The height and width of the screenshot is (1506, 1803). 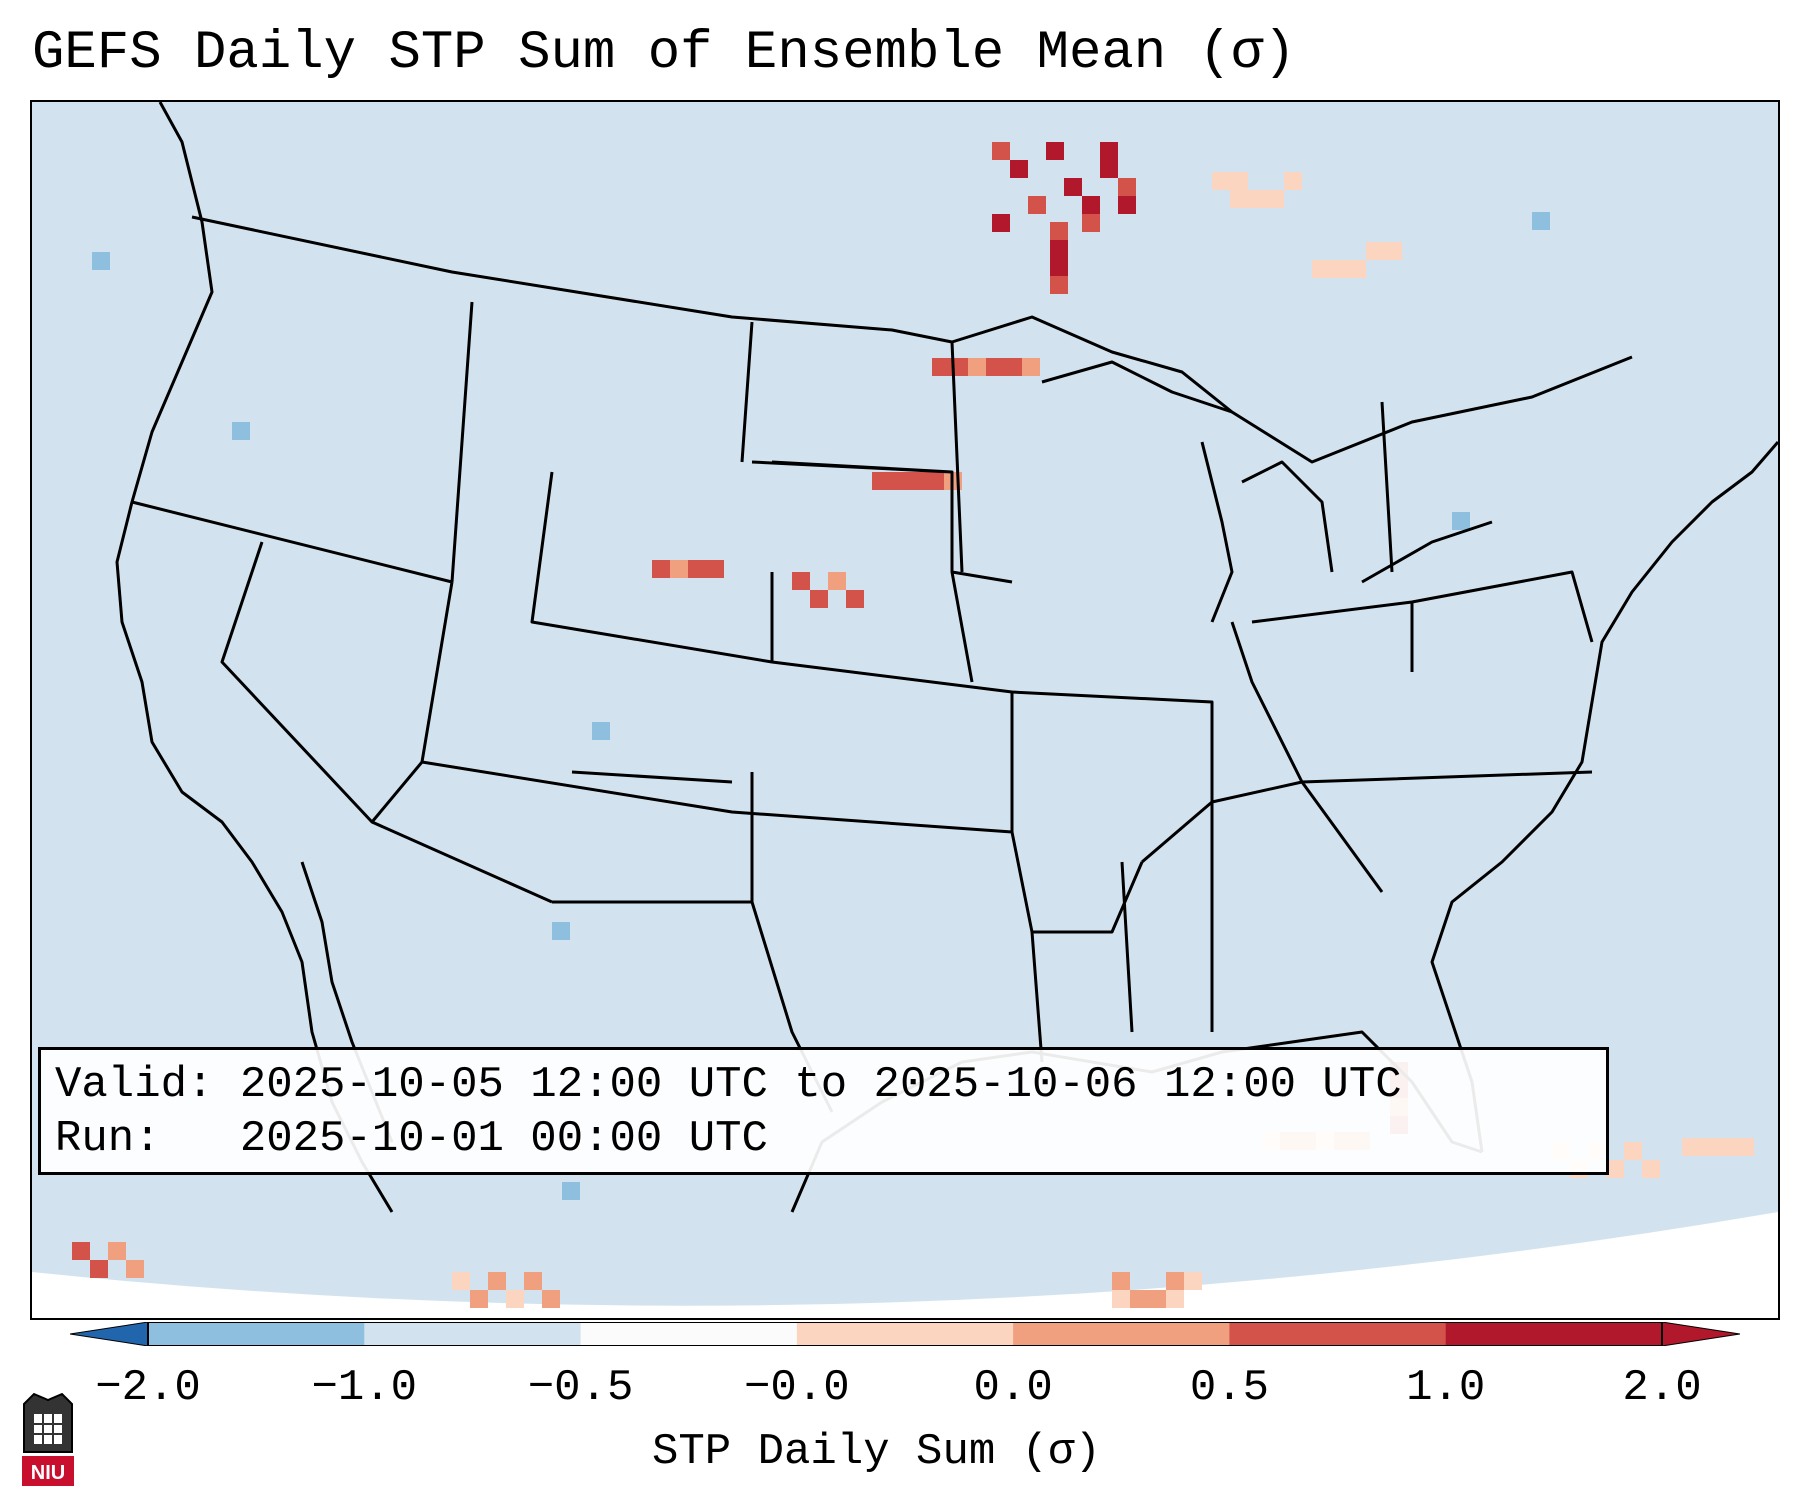 I want to click on chart-title: GEFS Daily STP Sum of Ensemble Mean (σ), so click(x=664, y=53).